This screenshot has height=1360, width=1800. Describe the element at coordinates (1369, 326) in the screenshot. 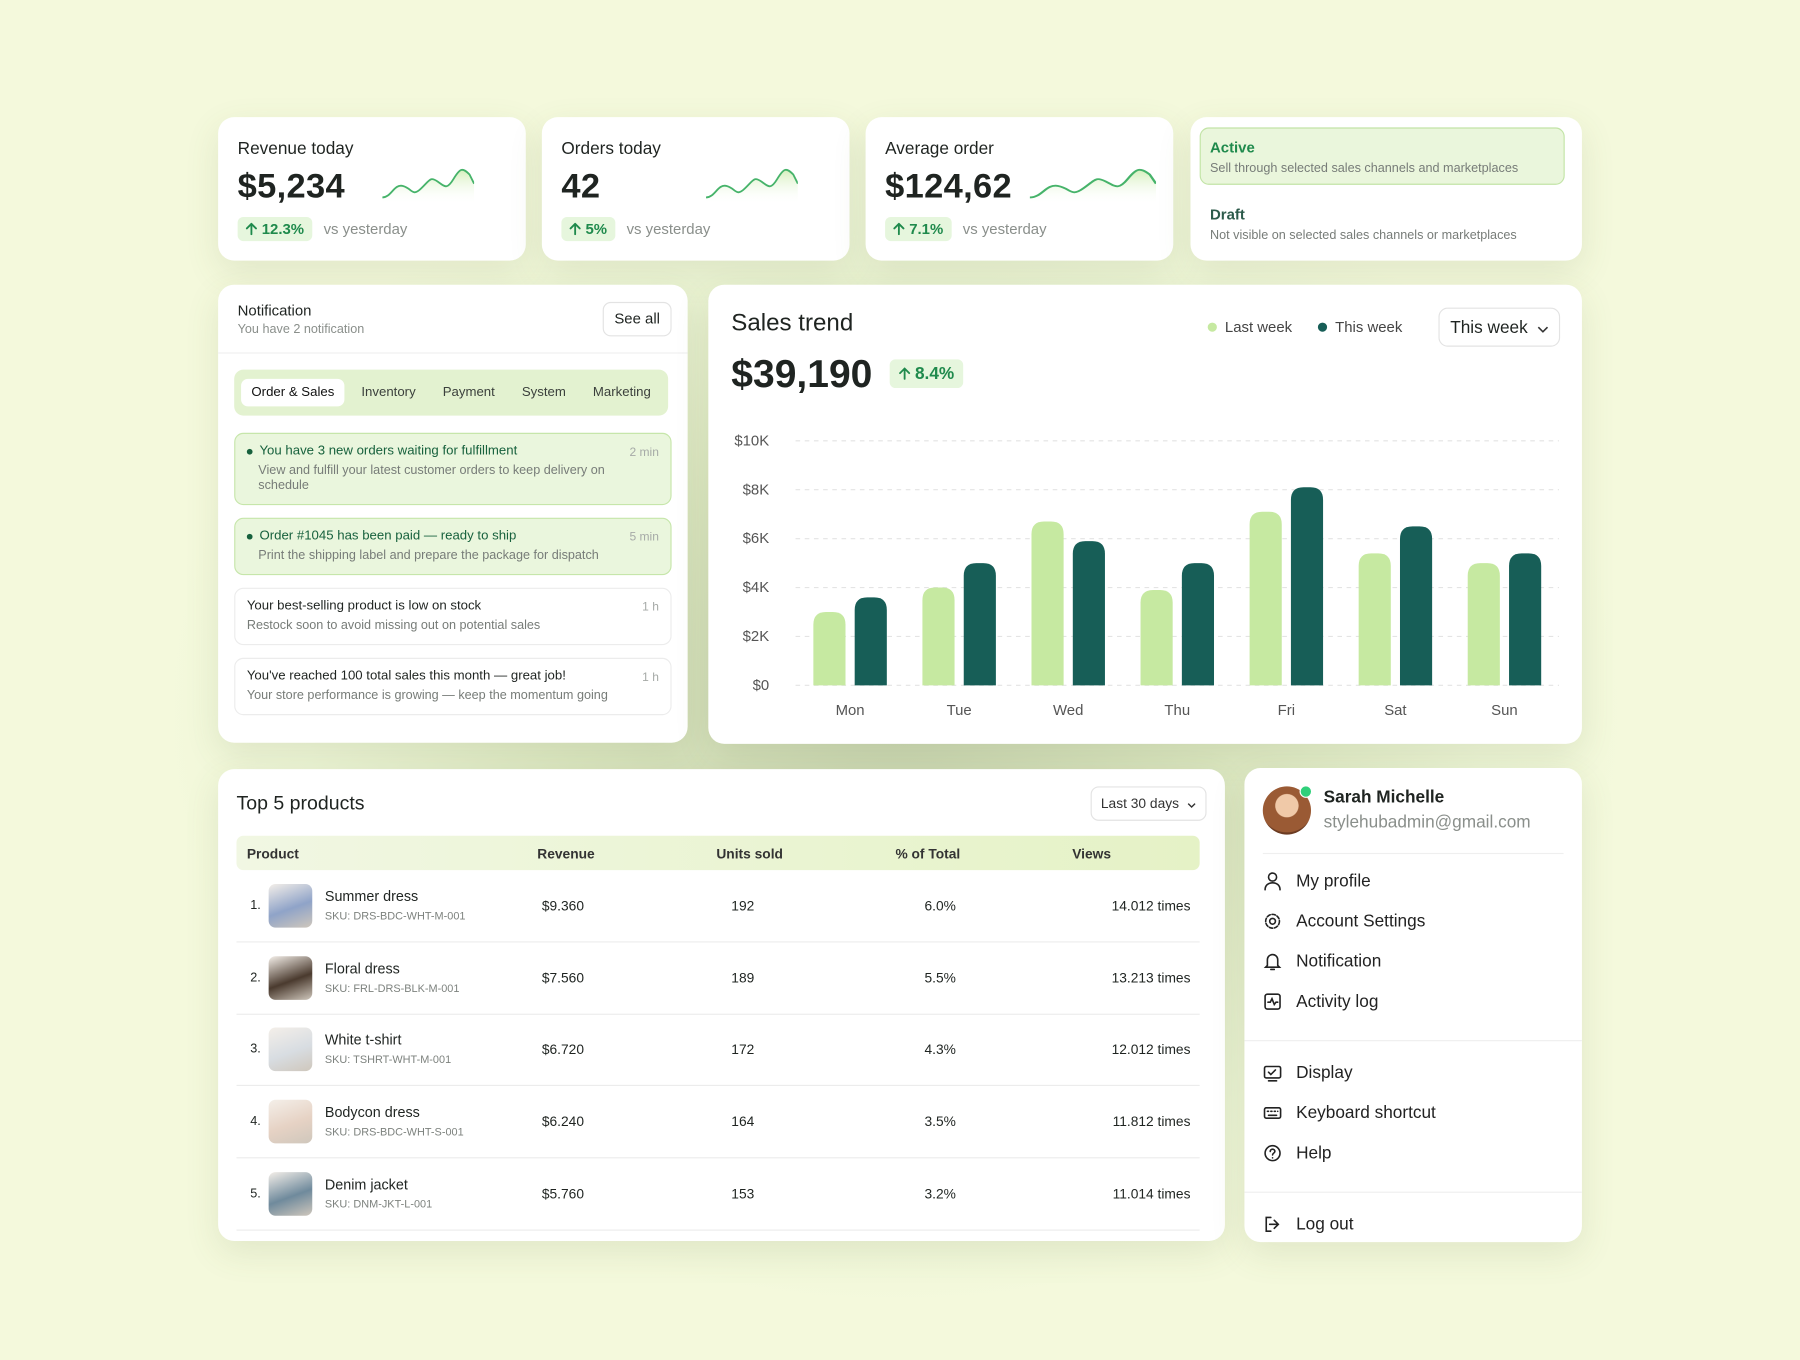

I see `legend-label: This week` at that location.